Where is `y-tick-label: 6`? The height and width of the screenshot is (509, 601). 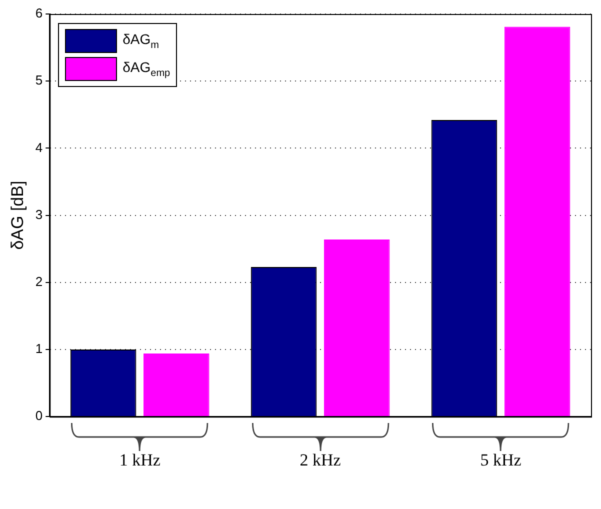 y-tick-label: 6 is located at coordinates (39, 13).